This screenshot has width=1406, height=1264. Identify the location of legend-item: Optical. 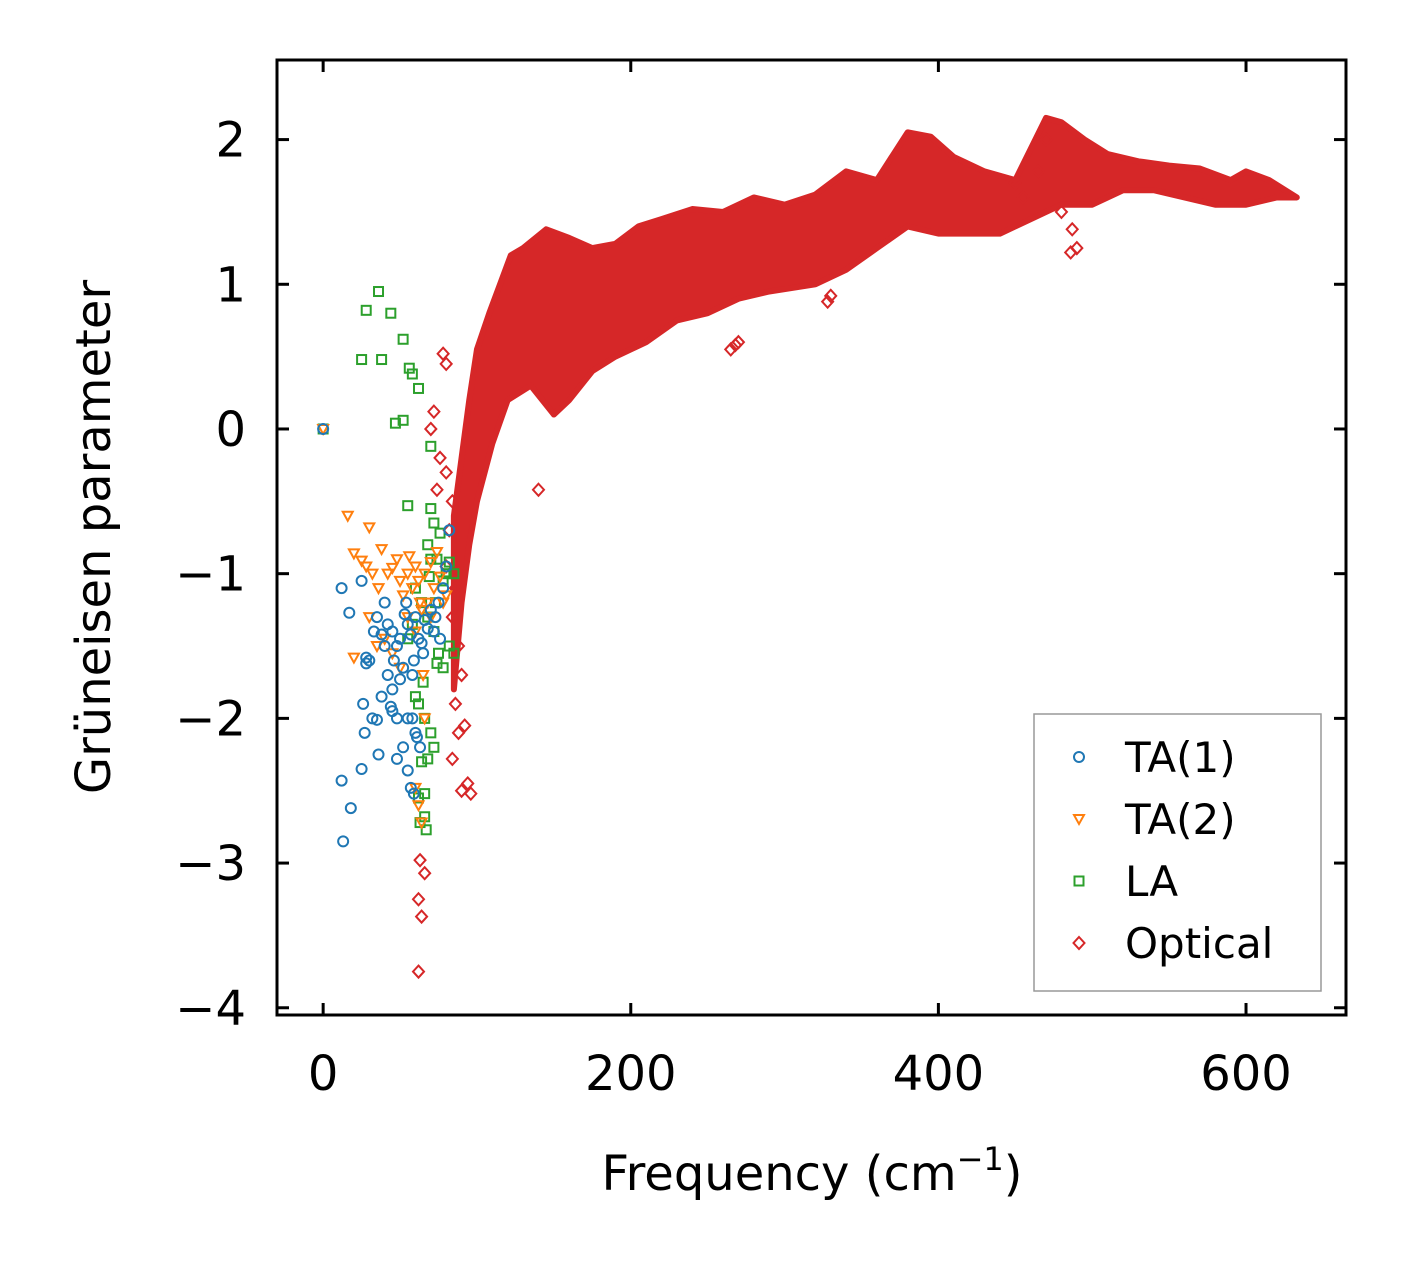
(1172, 943).